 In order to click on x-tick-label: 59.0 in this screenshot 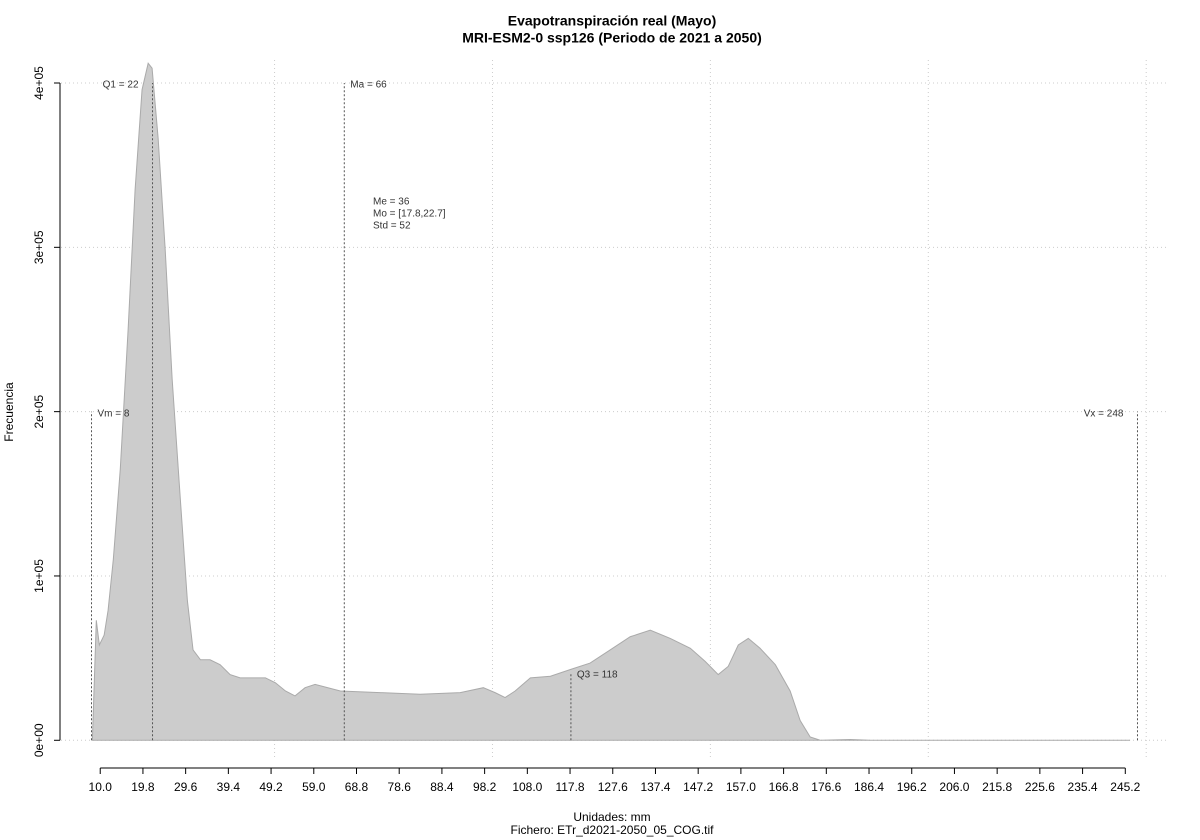, I will do `click(314, 787)`.